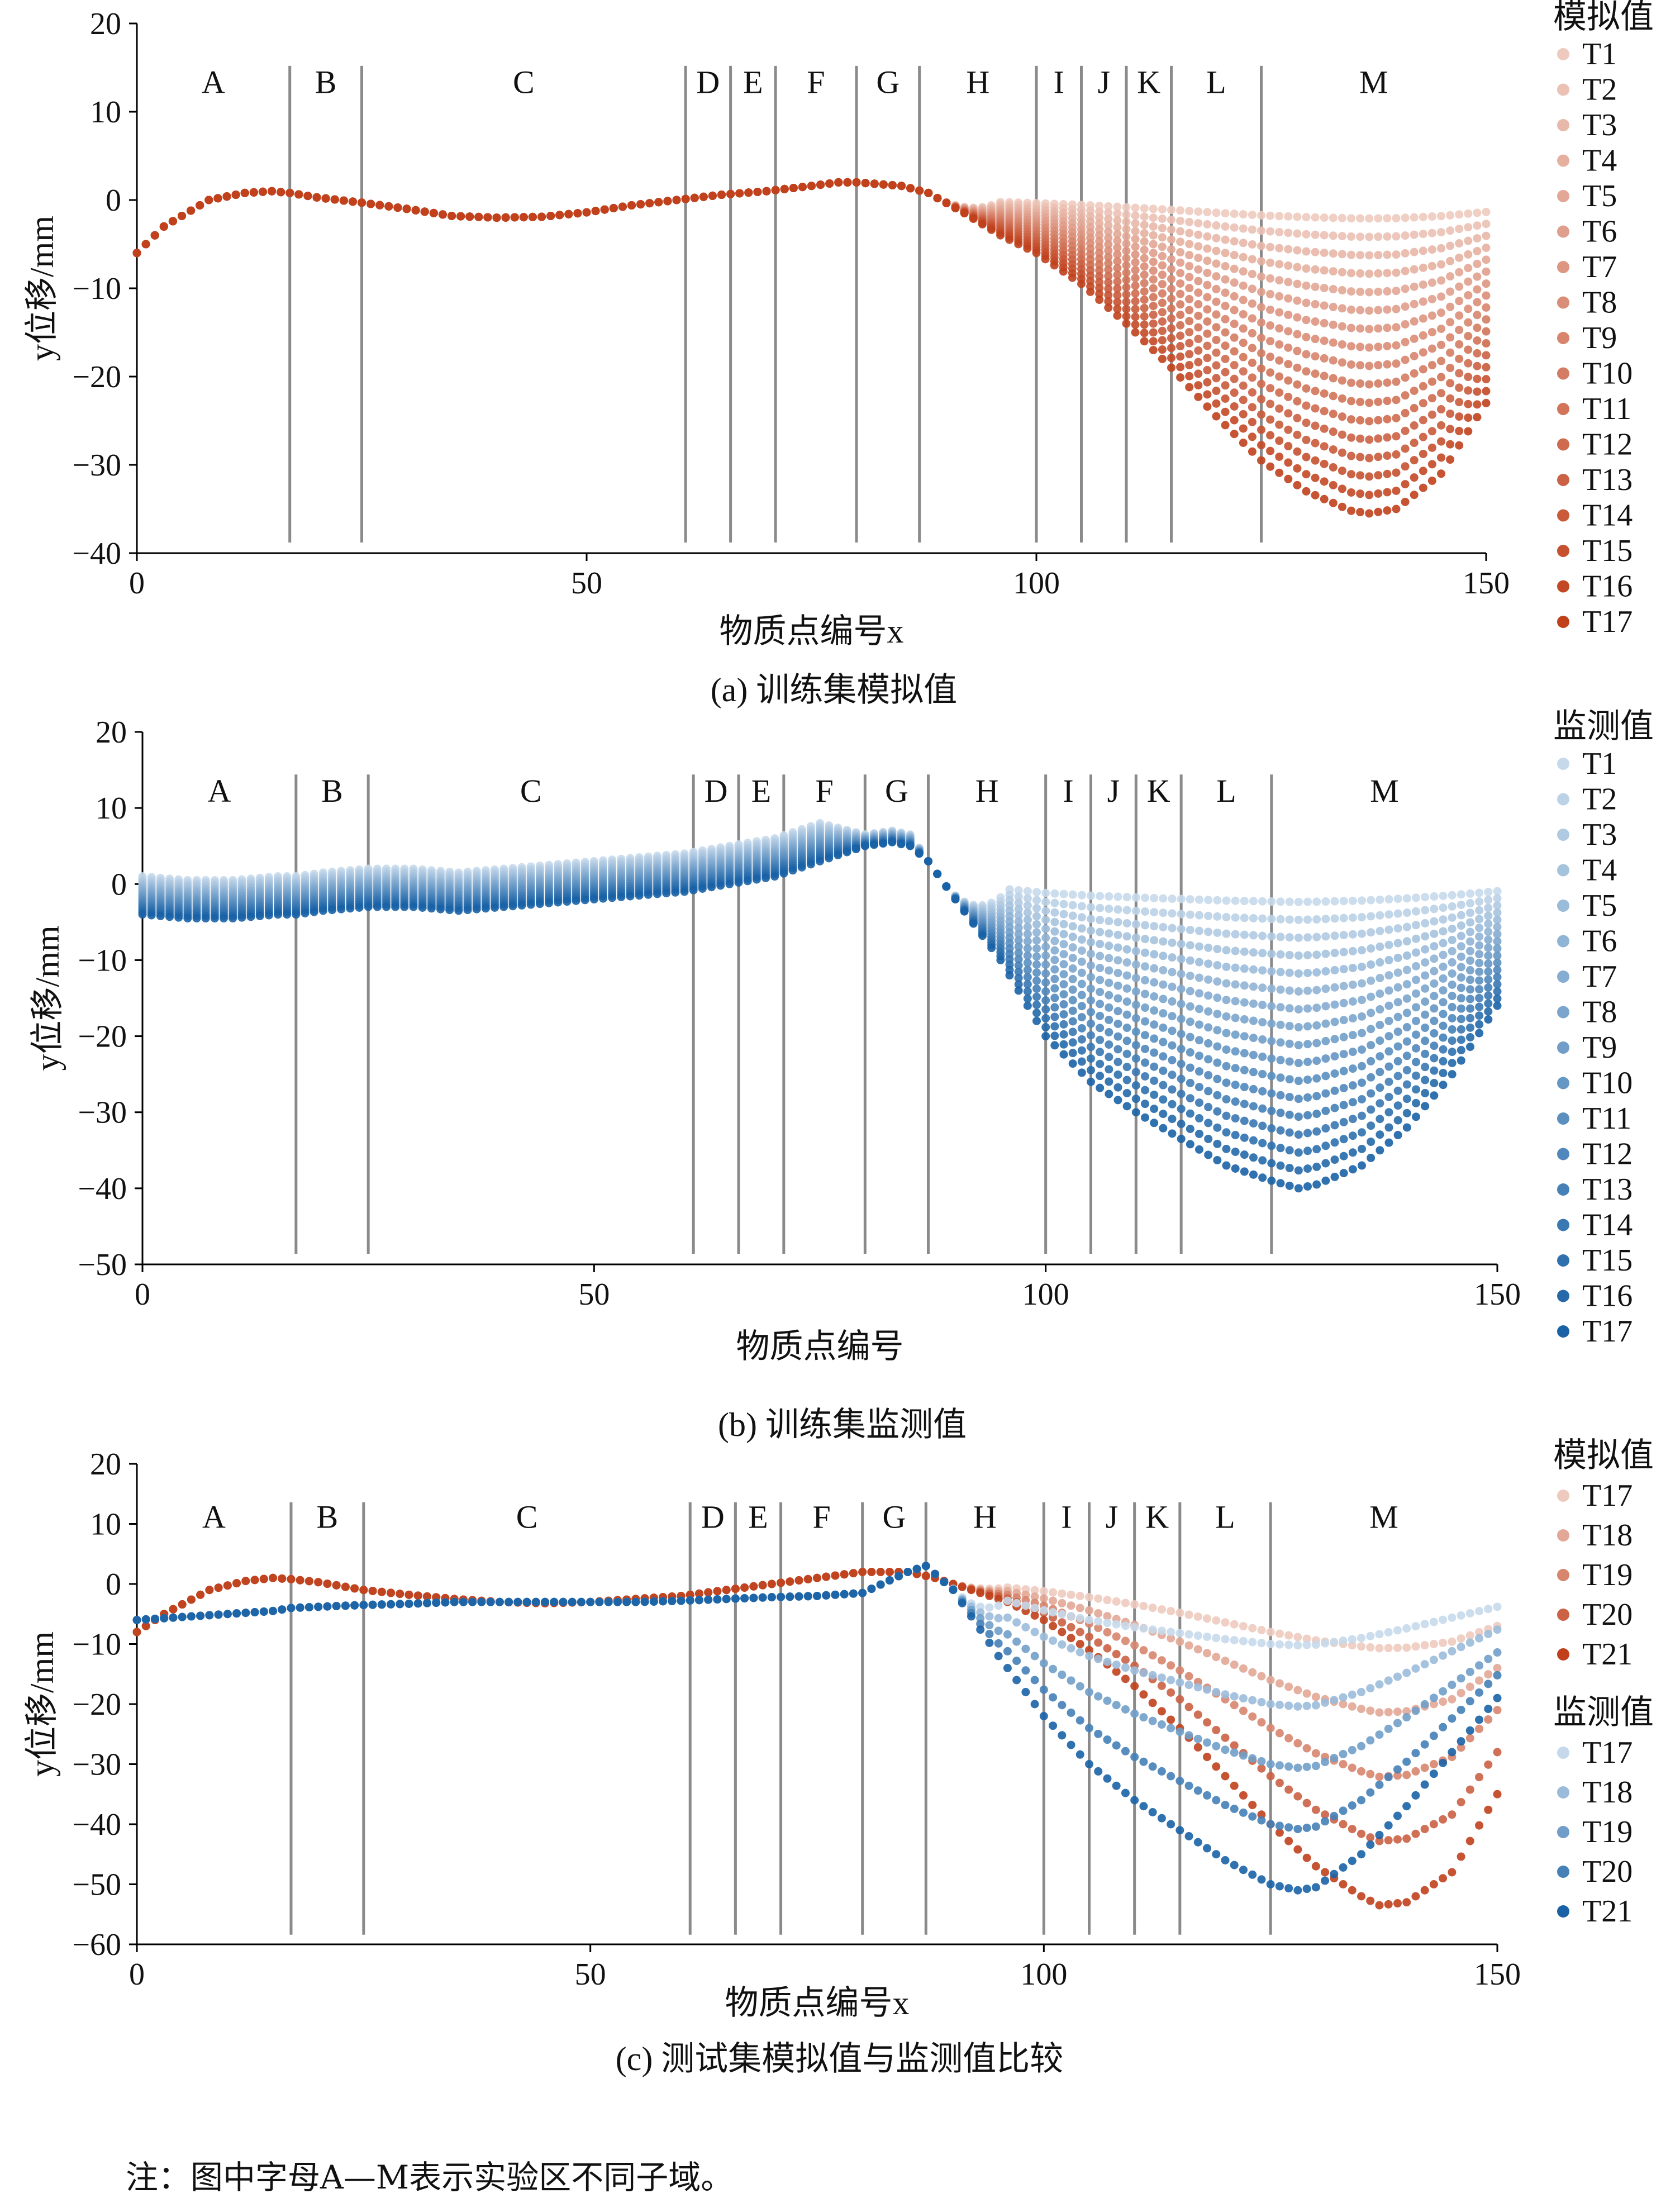 This screenshot has width=1680, height=2198. What do you see at coordinates (717, 791) in the screenshot?
I see `zone-label-D: D` at bounding box center [717, 791].